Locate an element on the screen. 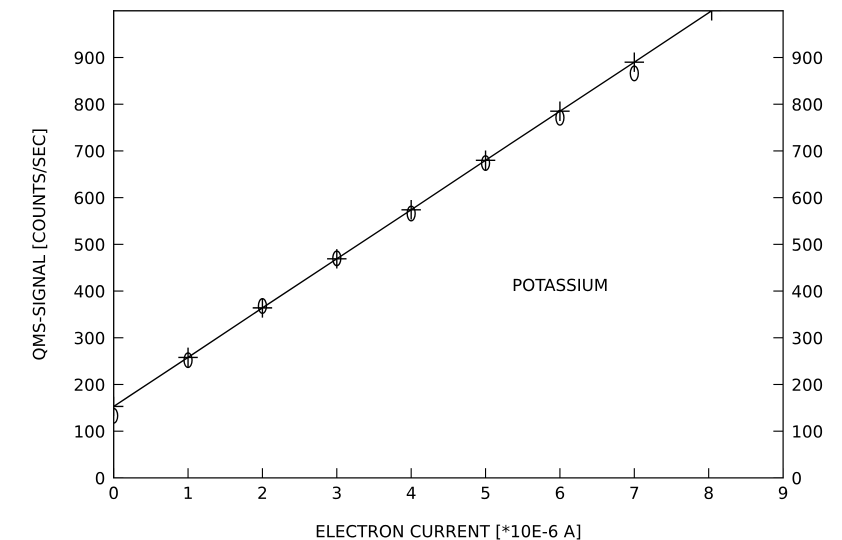 This screenshot has height=540, width=842. x-tick-label: 4 is located at coordinates (411, 492).